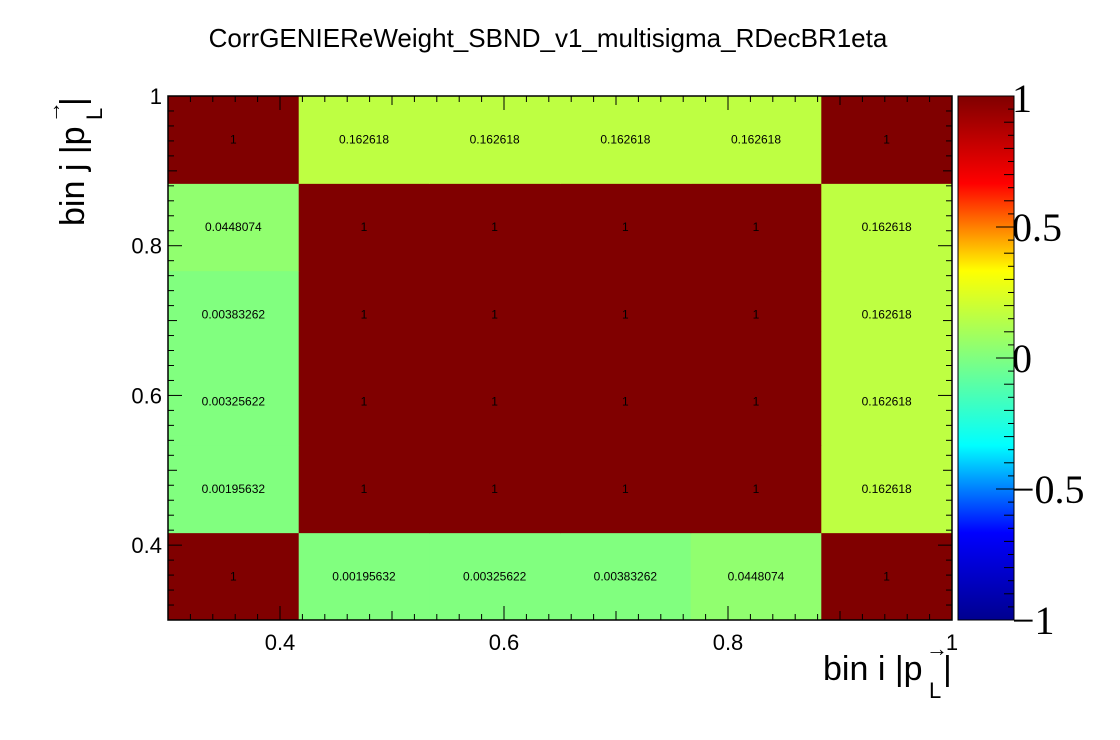  I want to click on cell-value-label-2-1: 1, so click(494, 489).